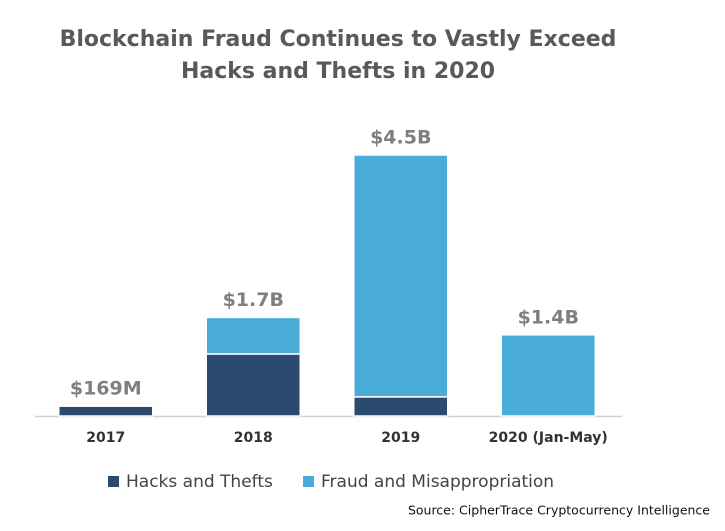  I want to click on total-label: $169M, so click(106, 389).